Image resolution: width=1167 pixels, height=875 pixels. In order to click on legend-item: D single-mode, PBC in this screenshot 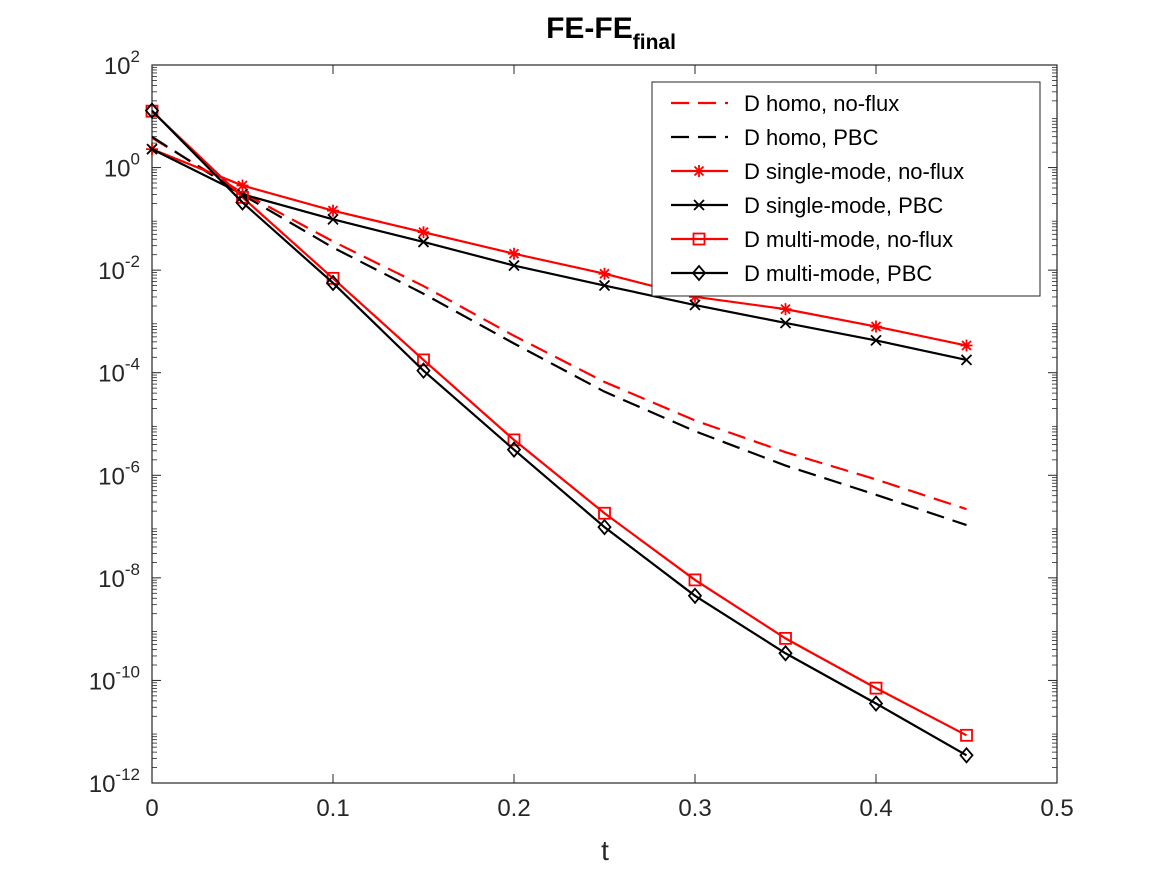, I will do `click(807, 205)`.